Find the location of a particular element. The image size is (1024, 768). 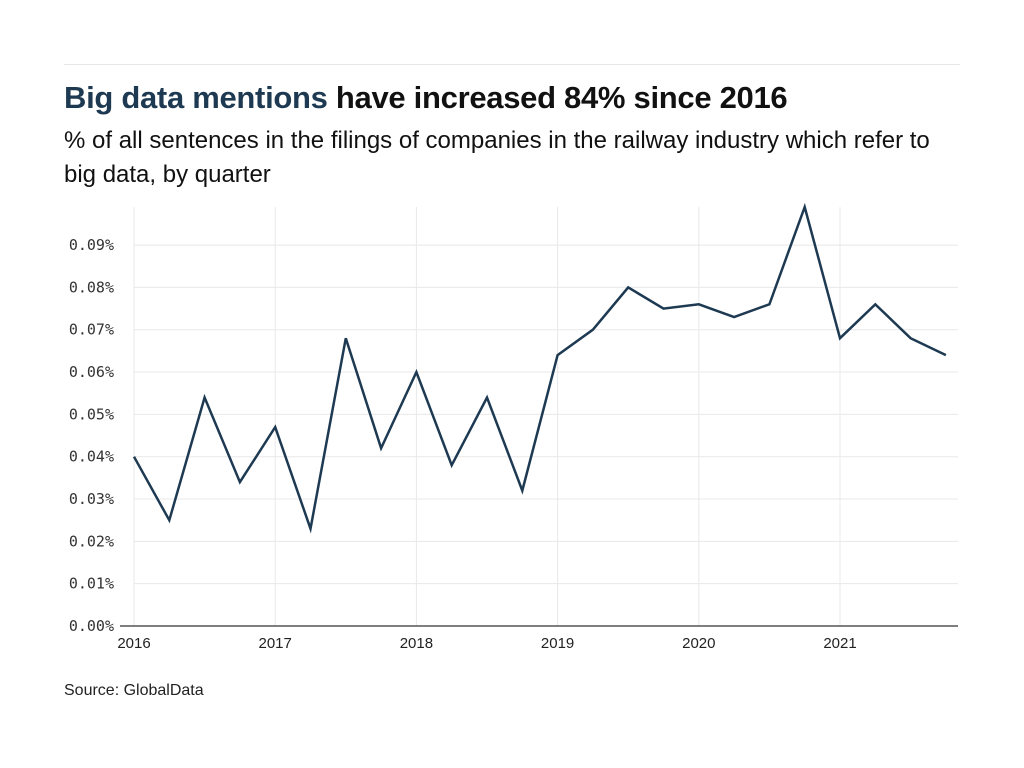

y-tick-label: 0.03% is located at coordinates (91, 499).